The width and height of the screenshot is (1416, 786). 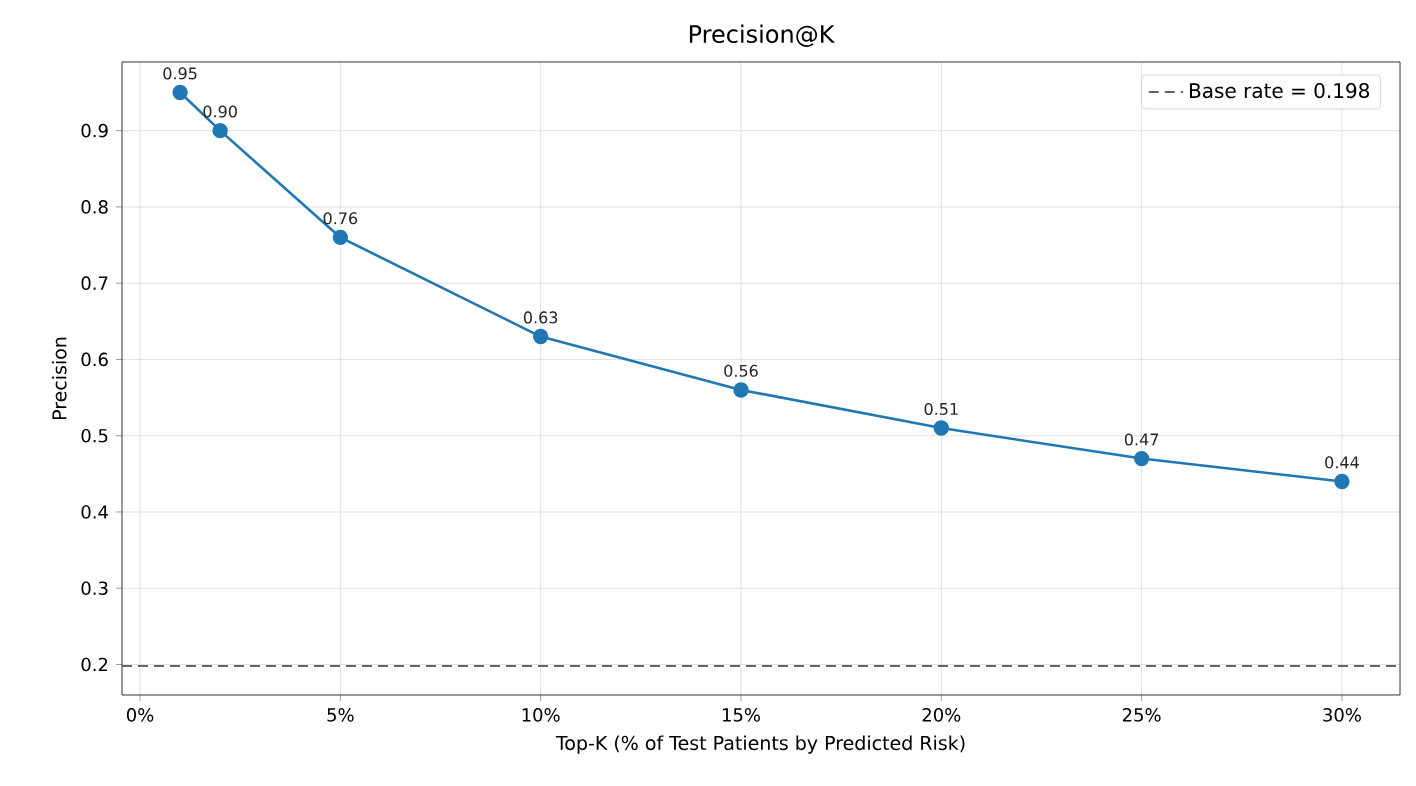 I want to click on y-tick-label: 0.6, so click(x=94, y=359).